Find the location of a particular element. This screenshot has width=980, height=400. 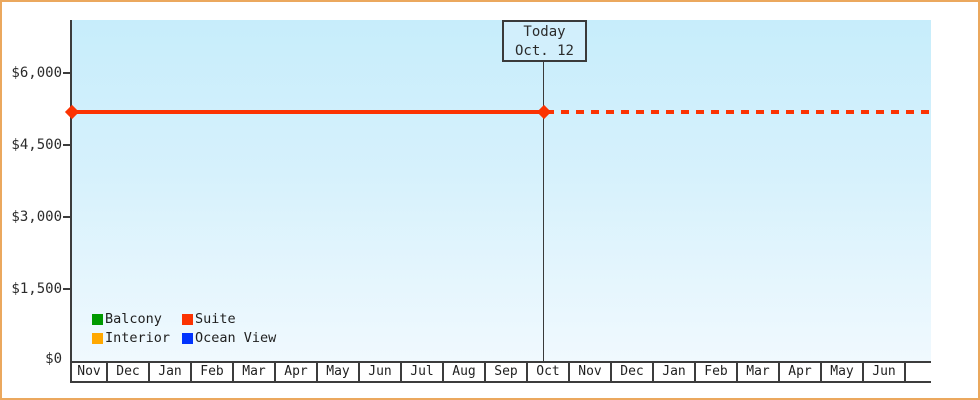

y-tick-label: $6,000 is located at coordinates (36, 73).